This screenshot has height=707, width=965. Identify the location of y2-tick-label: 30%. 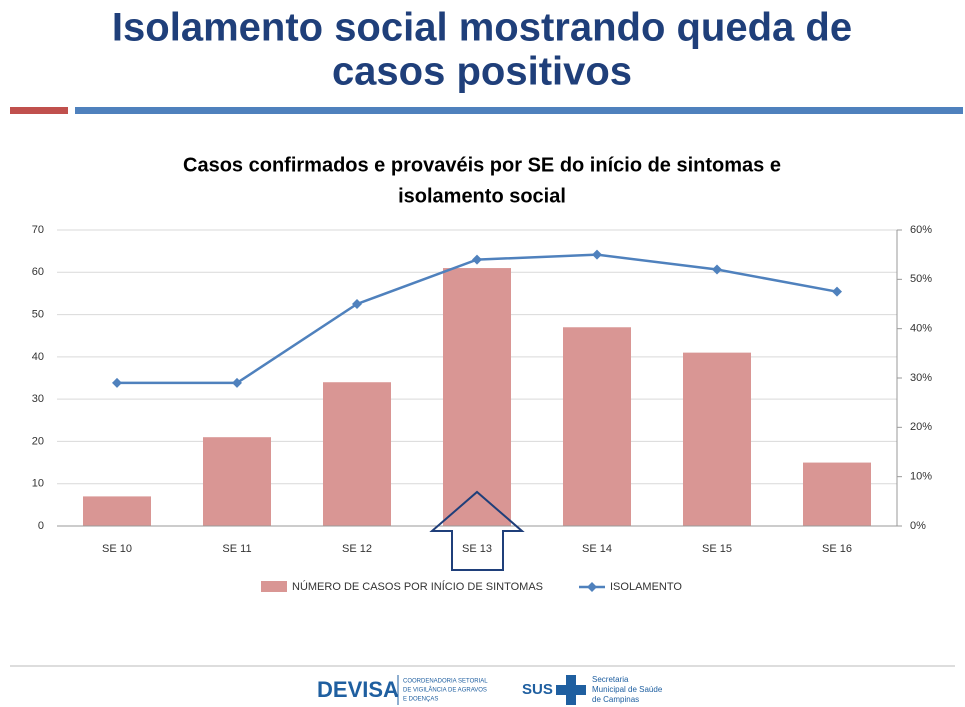
(921, 378).